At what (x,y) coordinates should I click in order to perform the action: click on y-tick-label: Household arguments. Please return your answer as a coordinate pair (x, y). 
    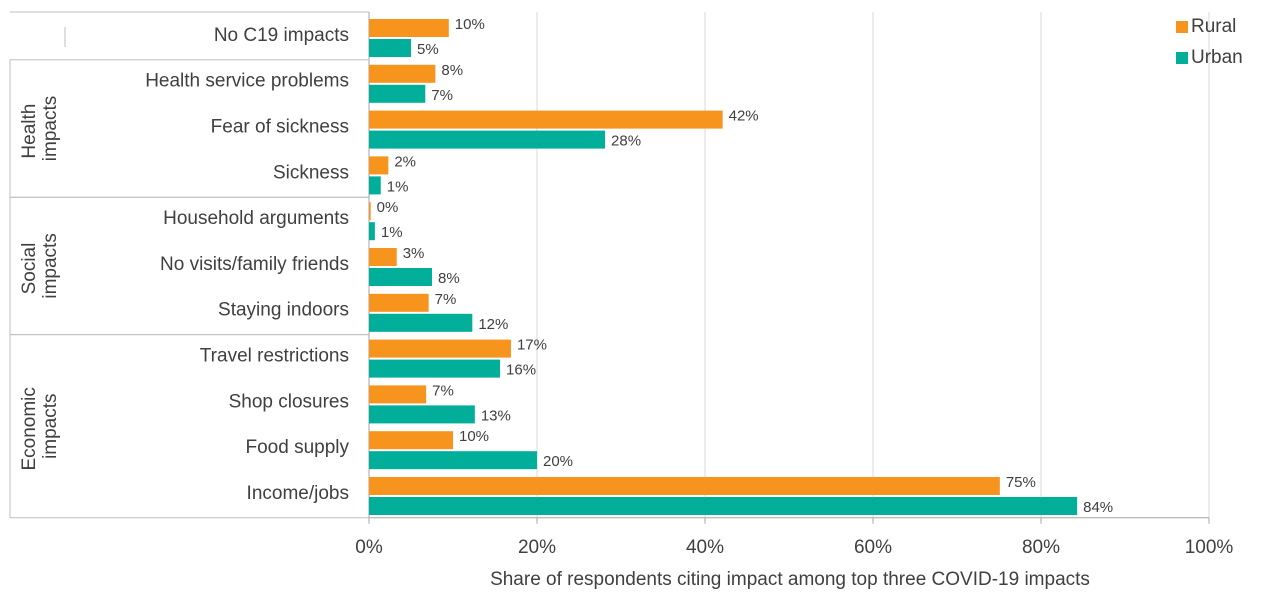
    Looking at the image, I should click on (256, 218).